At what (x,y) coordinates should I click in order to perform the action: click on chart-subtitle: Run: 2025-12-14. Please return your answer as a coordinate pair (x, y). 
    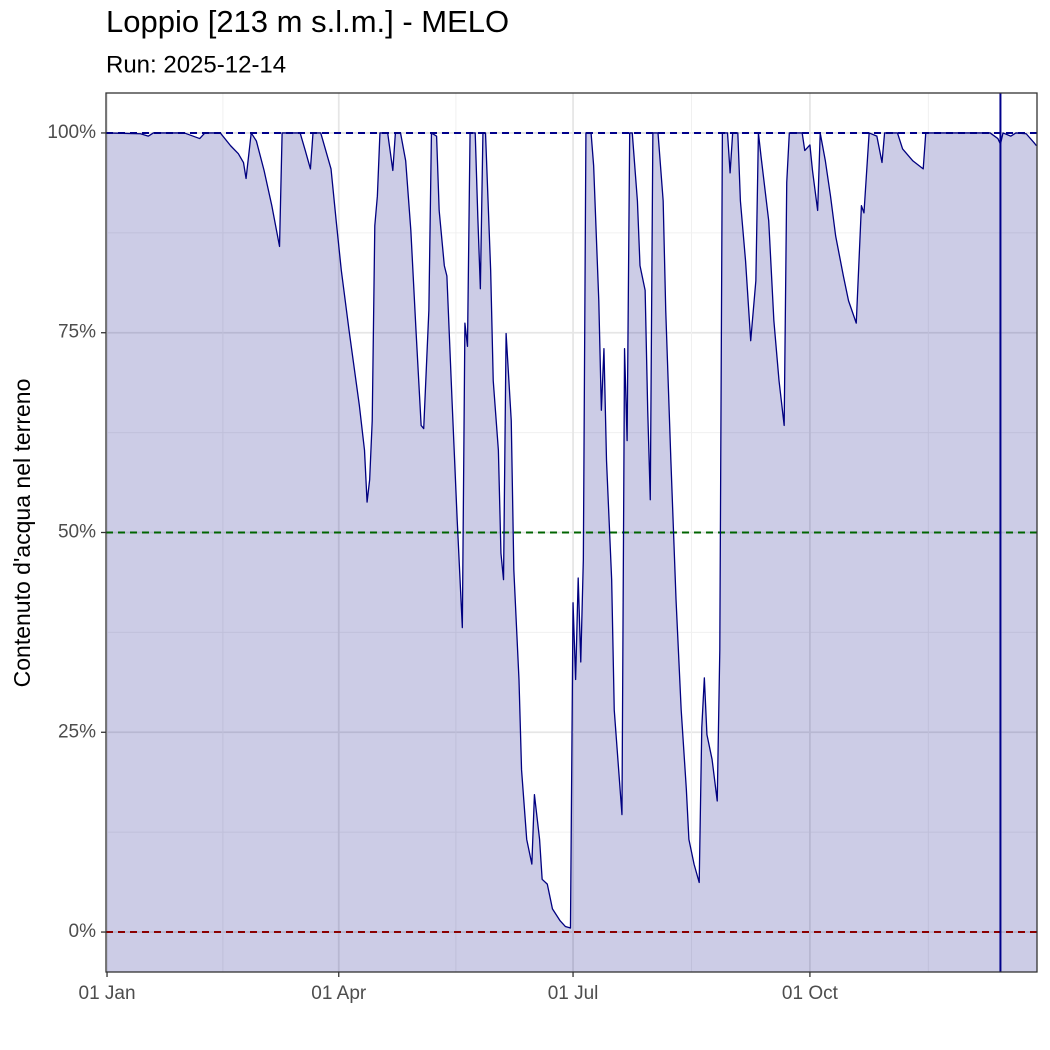
    Looking at the image, I should click on (196, 64).